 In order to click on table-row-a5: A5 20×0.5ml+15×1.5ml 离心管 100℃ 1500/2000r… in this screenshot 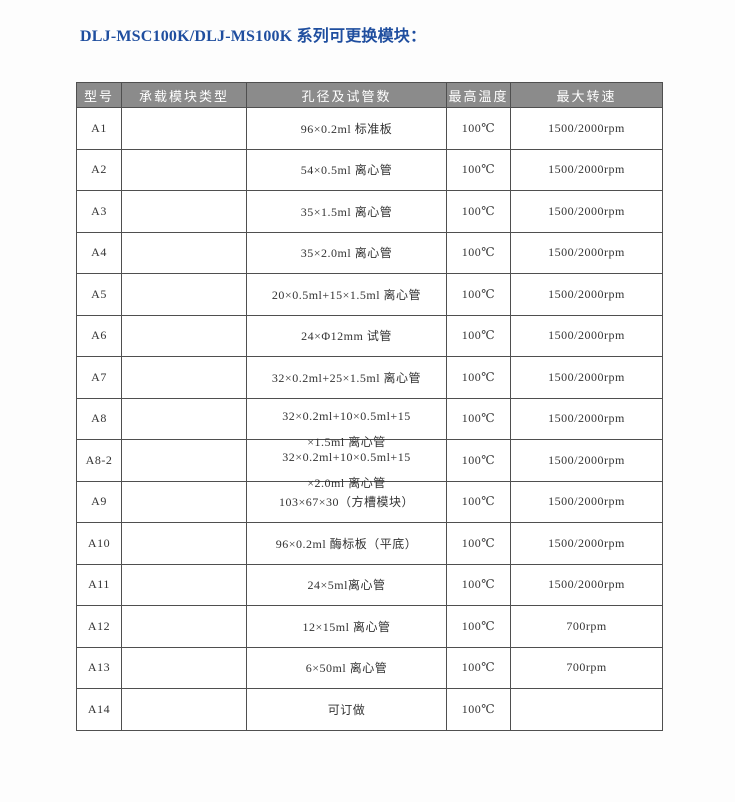, I will do `click(369, 294)`.